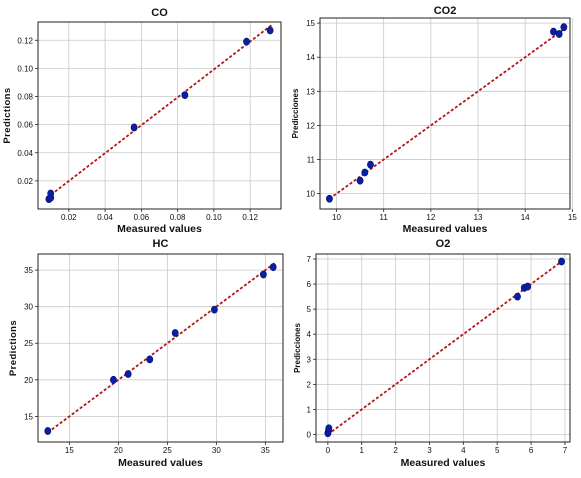 This screenshot has height=478, width=581. Describe the element at coordinates (310, 125) in the screenshot. I see `co2-ytick-label: 12` at that location.